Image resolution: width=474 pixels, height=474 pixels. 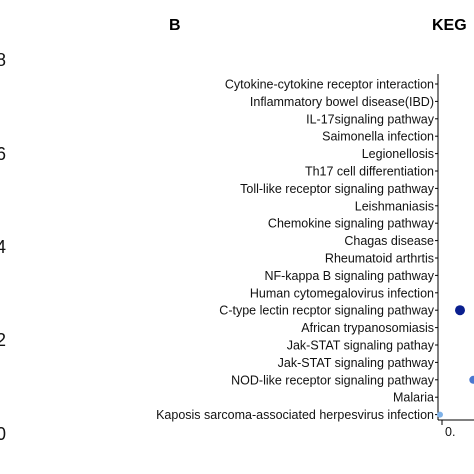 I want to click on y-tick-label: Inflammatory bowel disease(IBD), so click(x=342, y=102).